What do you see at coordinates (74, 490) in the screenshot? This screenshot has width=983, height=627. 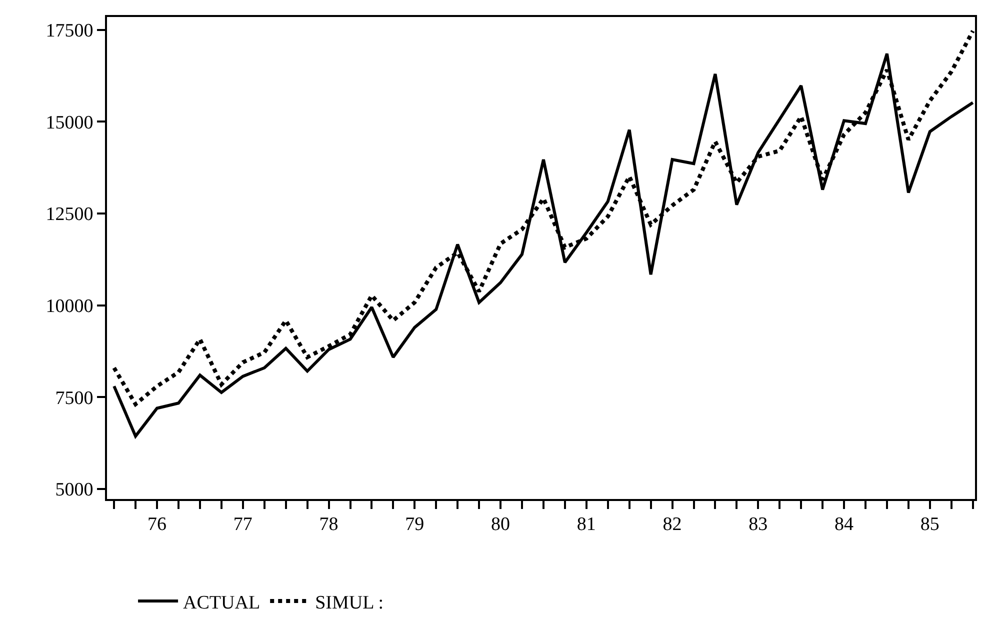 I see `y-tick-label: 5000` at bounding box center [74, 490].